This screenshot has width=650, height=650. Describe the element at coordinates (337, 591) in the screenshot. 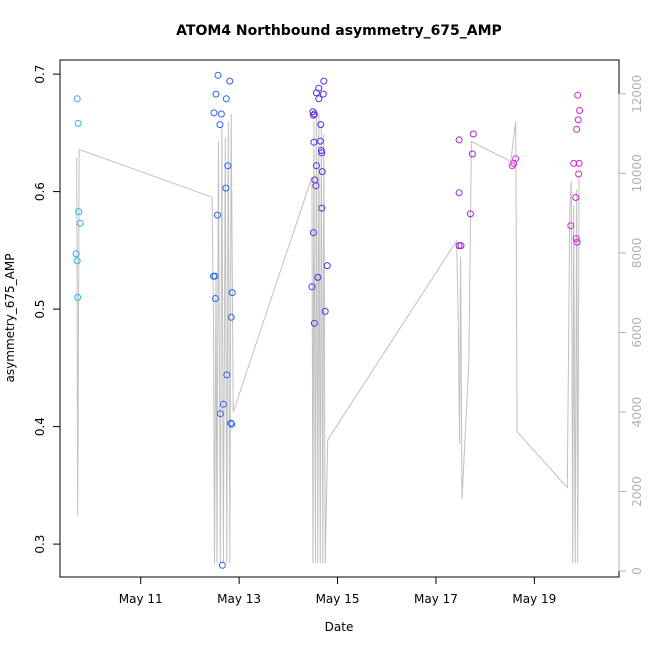

I see `x-axis: May 11 May 13 May 15 May 17 May 19` at that location.